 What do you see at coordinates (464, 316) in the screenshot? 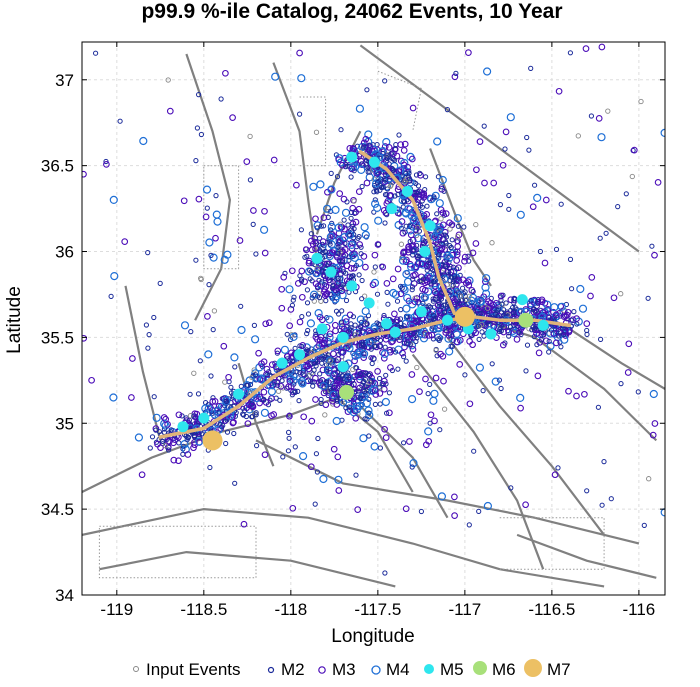
I see `m7-event` at bounding box center [464, 316].